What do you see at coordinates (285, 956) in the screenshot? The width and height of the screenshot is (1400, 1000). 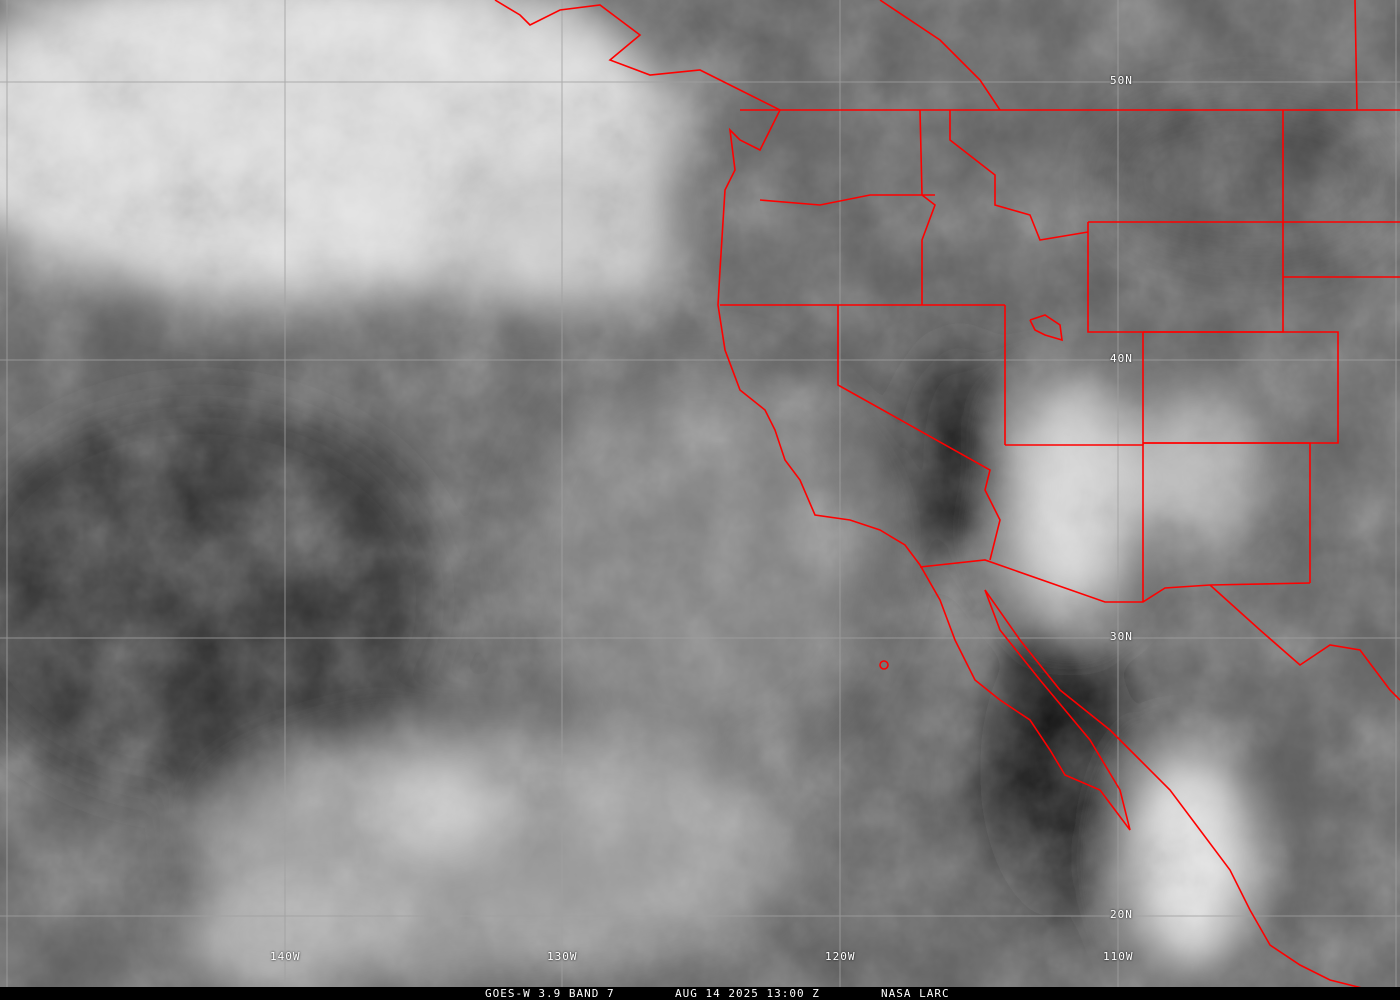 I see `longitude-label: 140W` at bounding box center [285, 956].